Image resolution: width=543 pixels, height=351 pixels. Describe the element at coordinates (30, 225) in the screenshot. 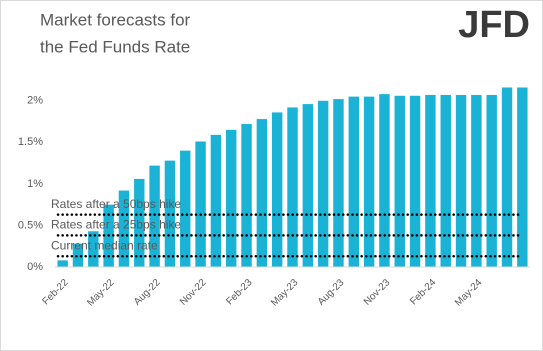

I see `y-tick-label: 0.5%` at that location.